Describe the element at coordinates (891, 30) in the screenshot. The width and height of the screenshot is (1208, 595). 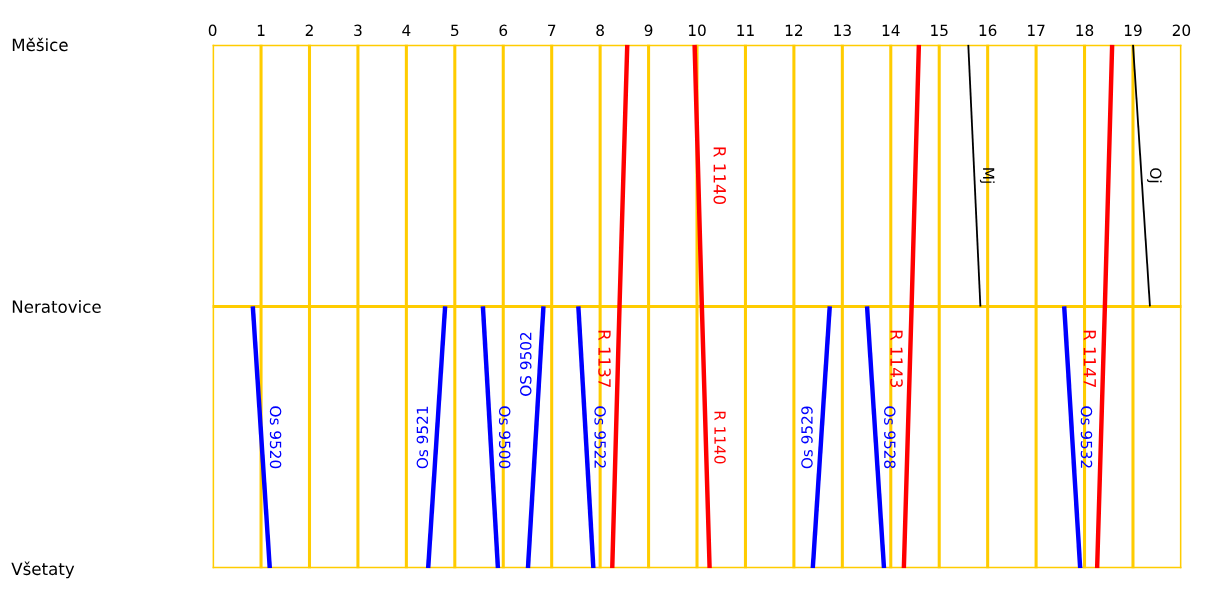
I see `x-tick-label: 14` at that location.